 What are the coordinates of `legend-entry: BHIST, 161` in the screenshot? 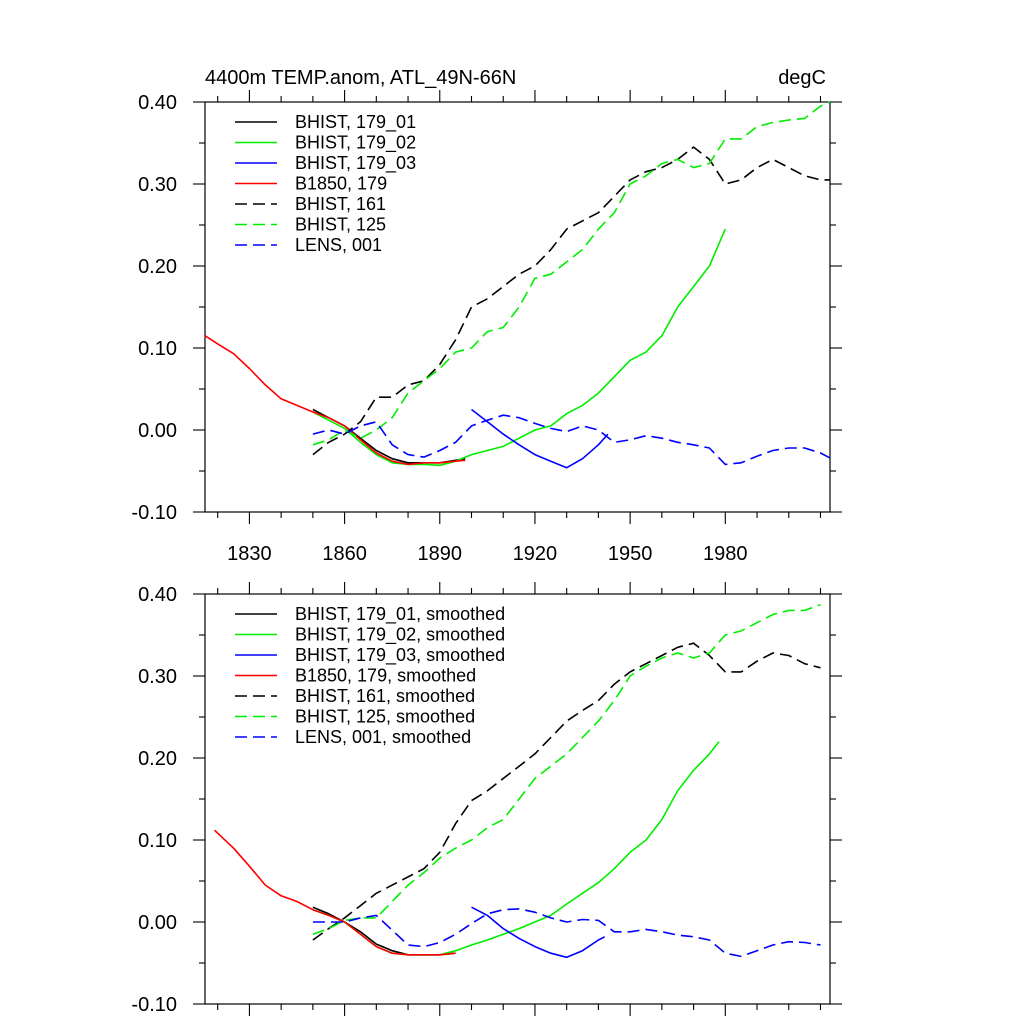 It's located at (340, 204).